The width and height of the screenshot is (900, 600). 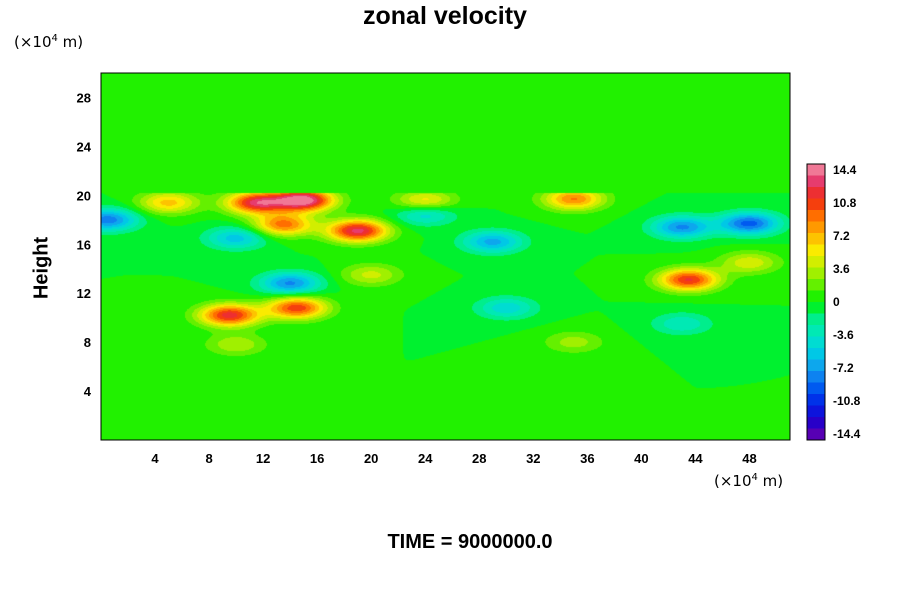 What do you see at coordinates (453, 458) in the screenshot?
I see `x-axis-ticks: 4 8 12 16 20 24 28 32 36 40 44 48` at bounding box center [453, 458].